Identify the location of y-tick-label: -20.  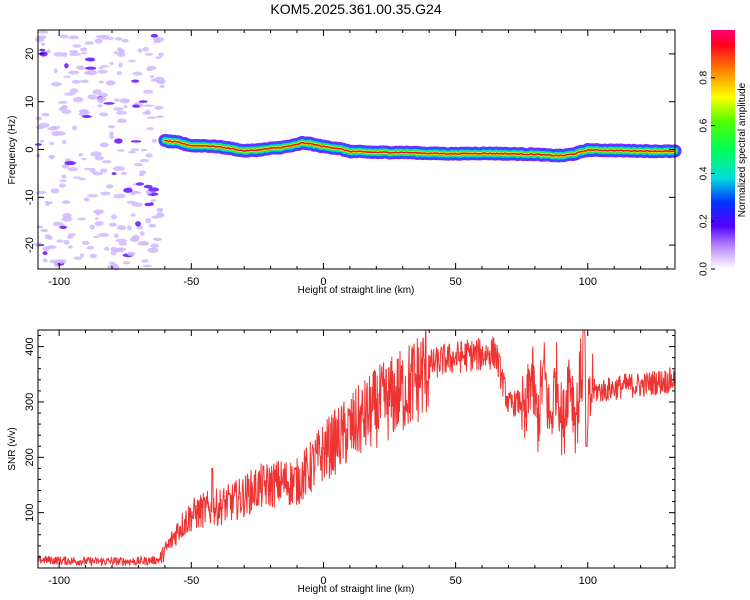
(30, 245).